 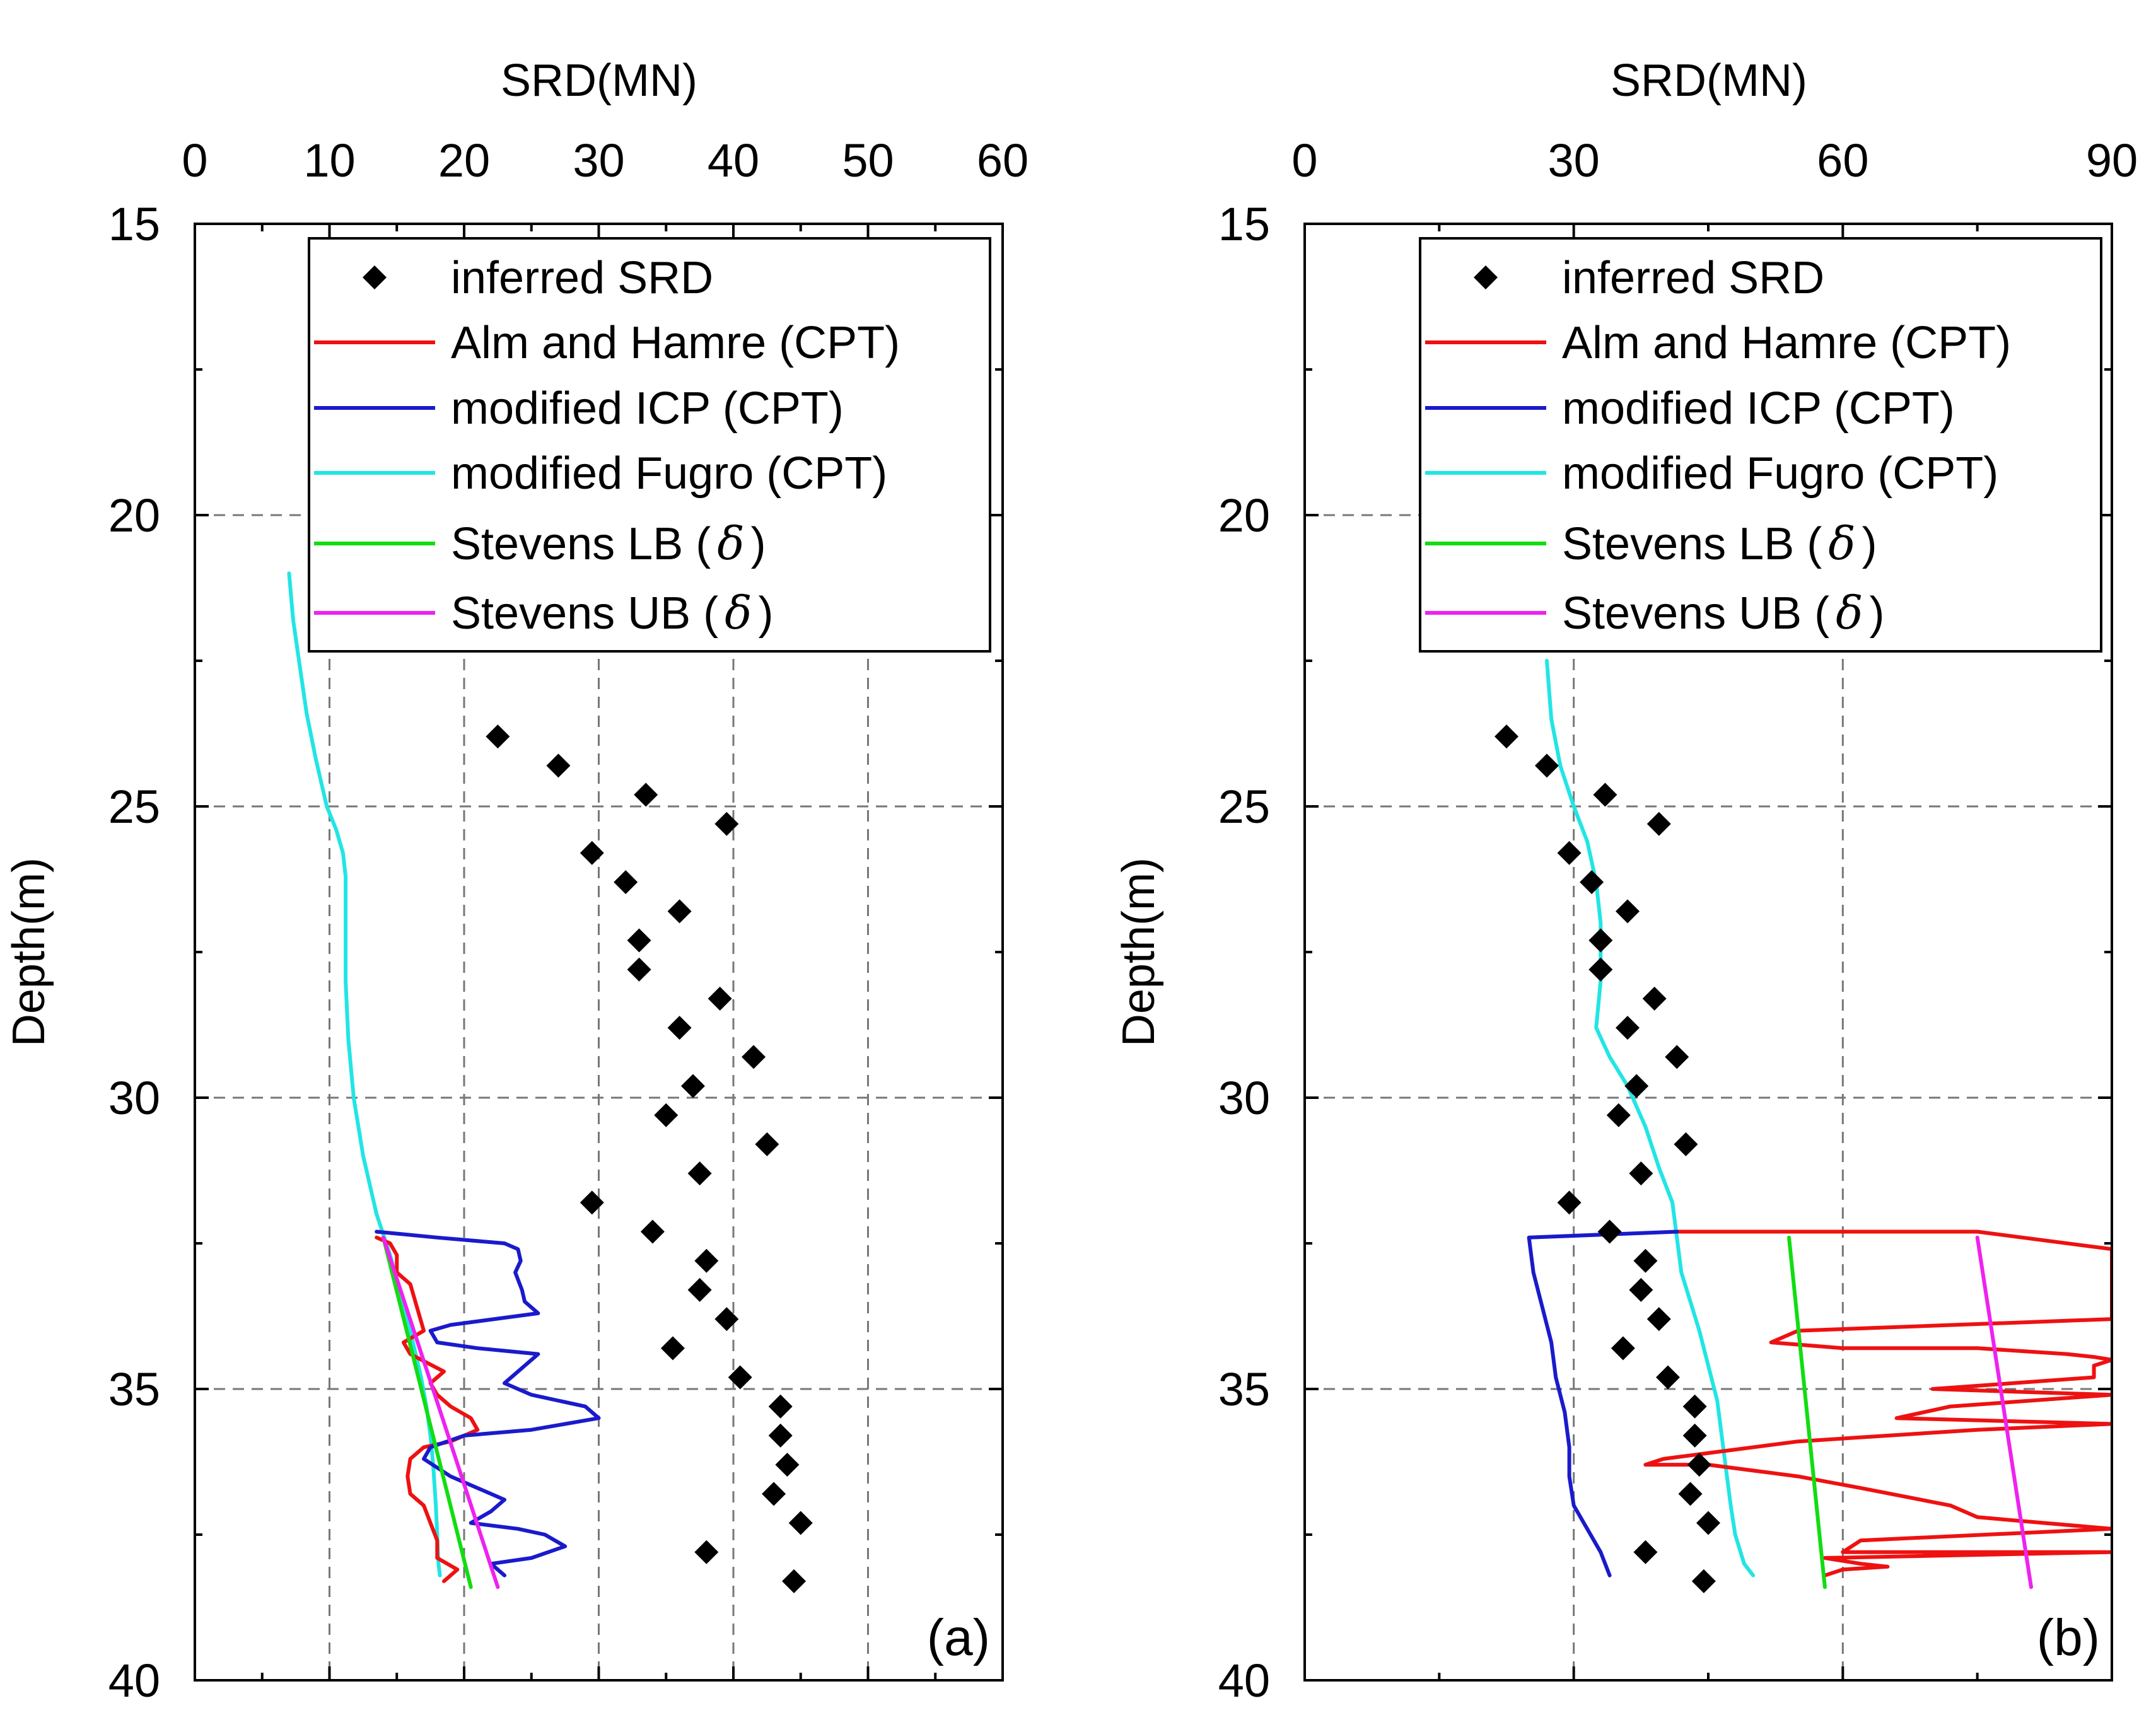 What do you see at coordinates (612, 612) in the screenshot?
I see `legend-label: Stevens UB (δ)` at bounding box center [612, 612].